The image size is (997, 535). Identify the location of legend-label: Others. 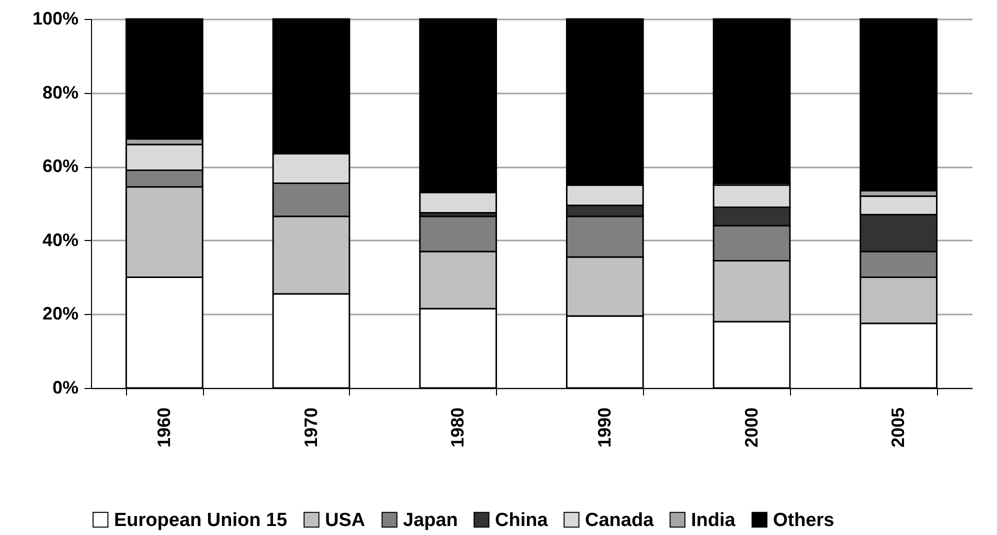
(803, 520).